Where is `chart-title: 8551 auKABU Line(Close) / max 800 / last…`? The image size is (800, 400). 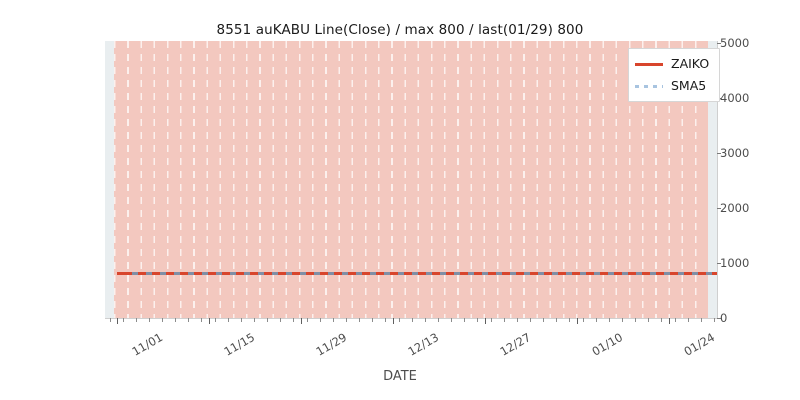 chart-title: 8551 auKABU Line(Close) / max 800 / last… is located at coordinates (400, 30).